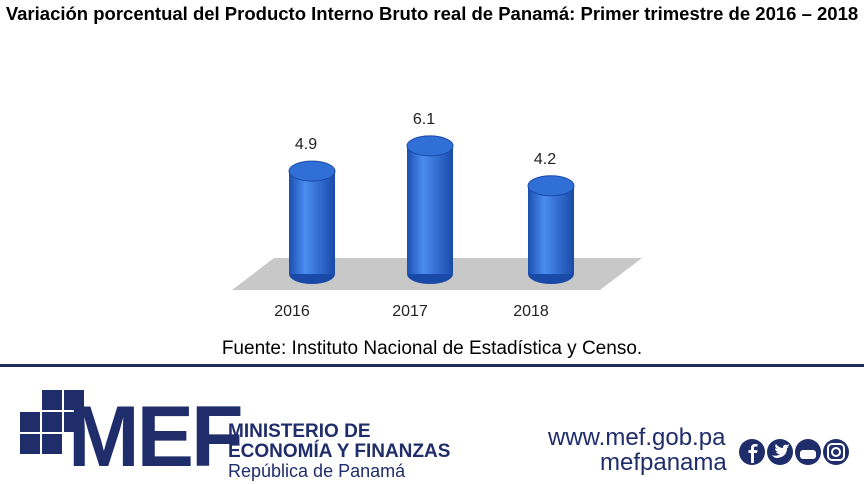 This screenshot has width=864, height=484. What do you see at coordinates (531, 311) in the screenshot?
I see `x-tick-label: 2018` at bounding box center [531, 311].